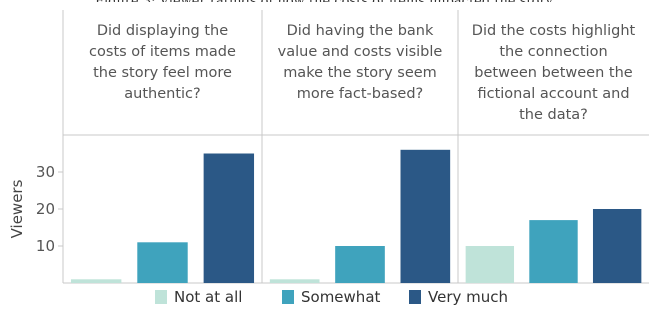 The width and height of the screenshot is (649, 322). What do you see at coordinates (553, 52) in the screenshot?
I see `panel-title-line: the connection` at bounding box center [553, 52].